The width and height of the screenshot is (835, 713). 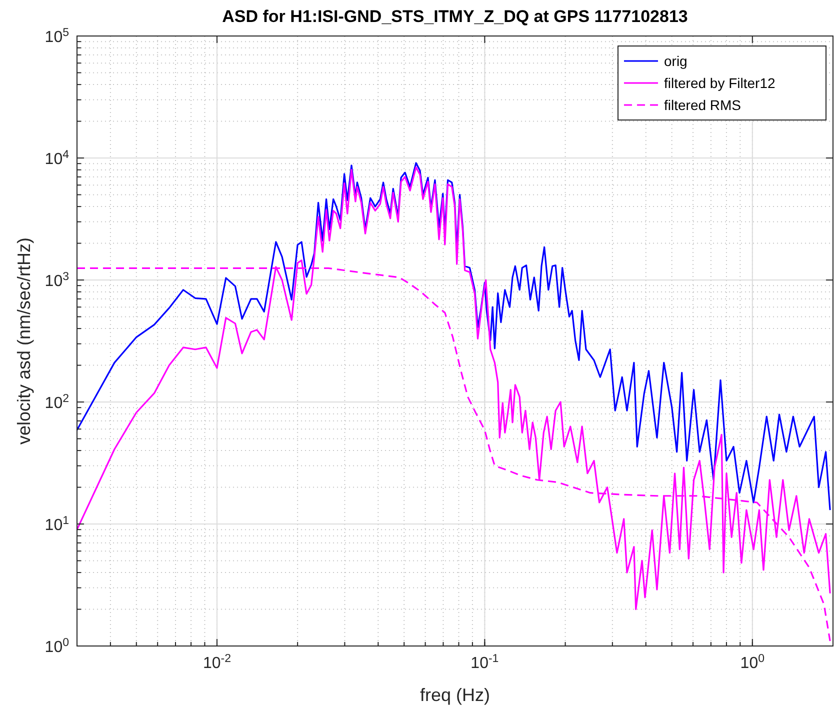 I want to click on y-tick-label: 10$^{4}$, so click(x=57, y=158).